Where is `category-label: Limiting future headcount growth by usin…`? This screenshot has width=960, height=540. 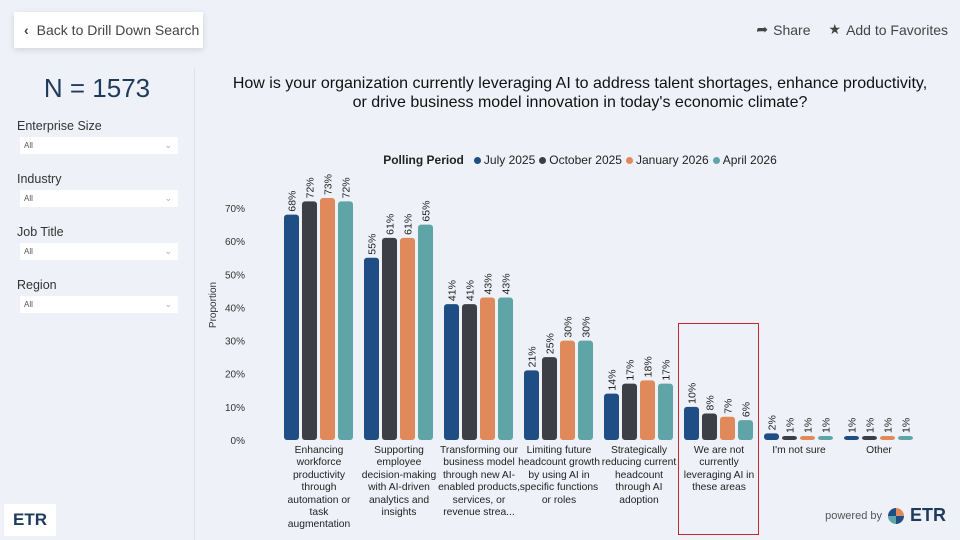
category-label: Limiting future headcount growth by usin… is located at coordinates (559, 475).